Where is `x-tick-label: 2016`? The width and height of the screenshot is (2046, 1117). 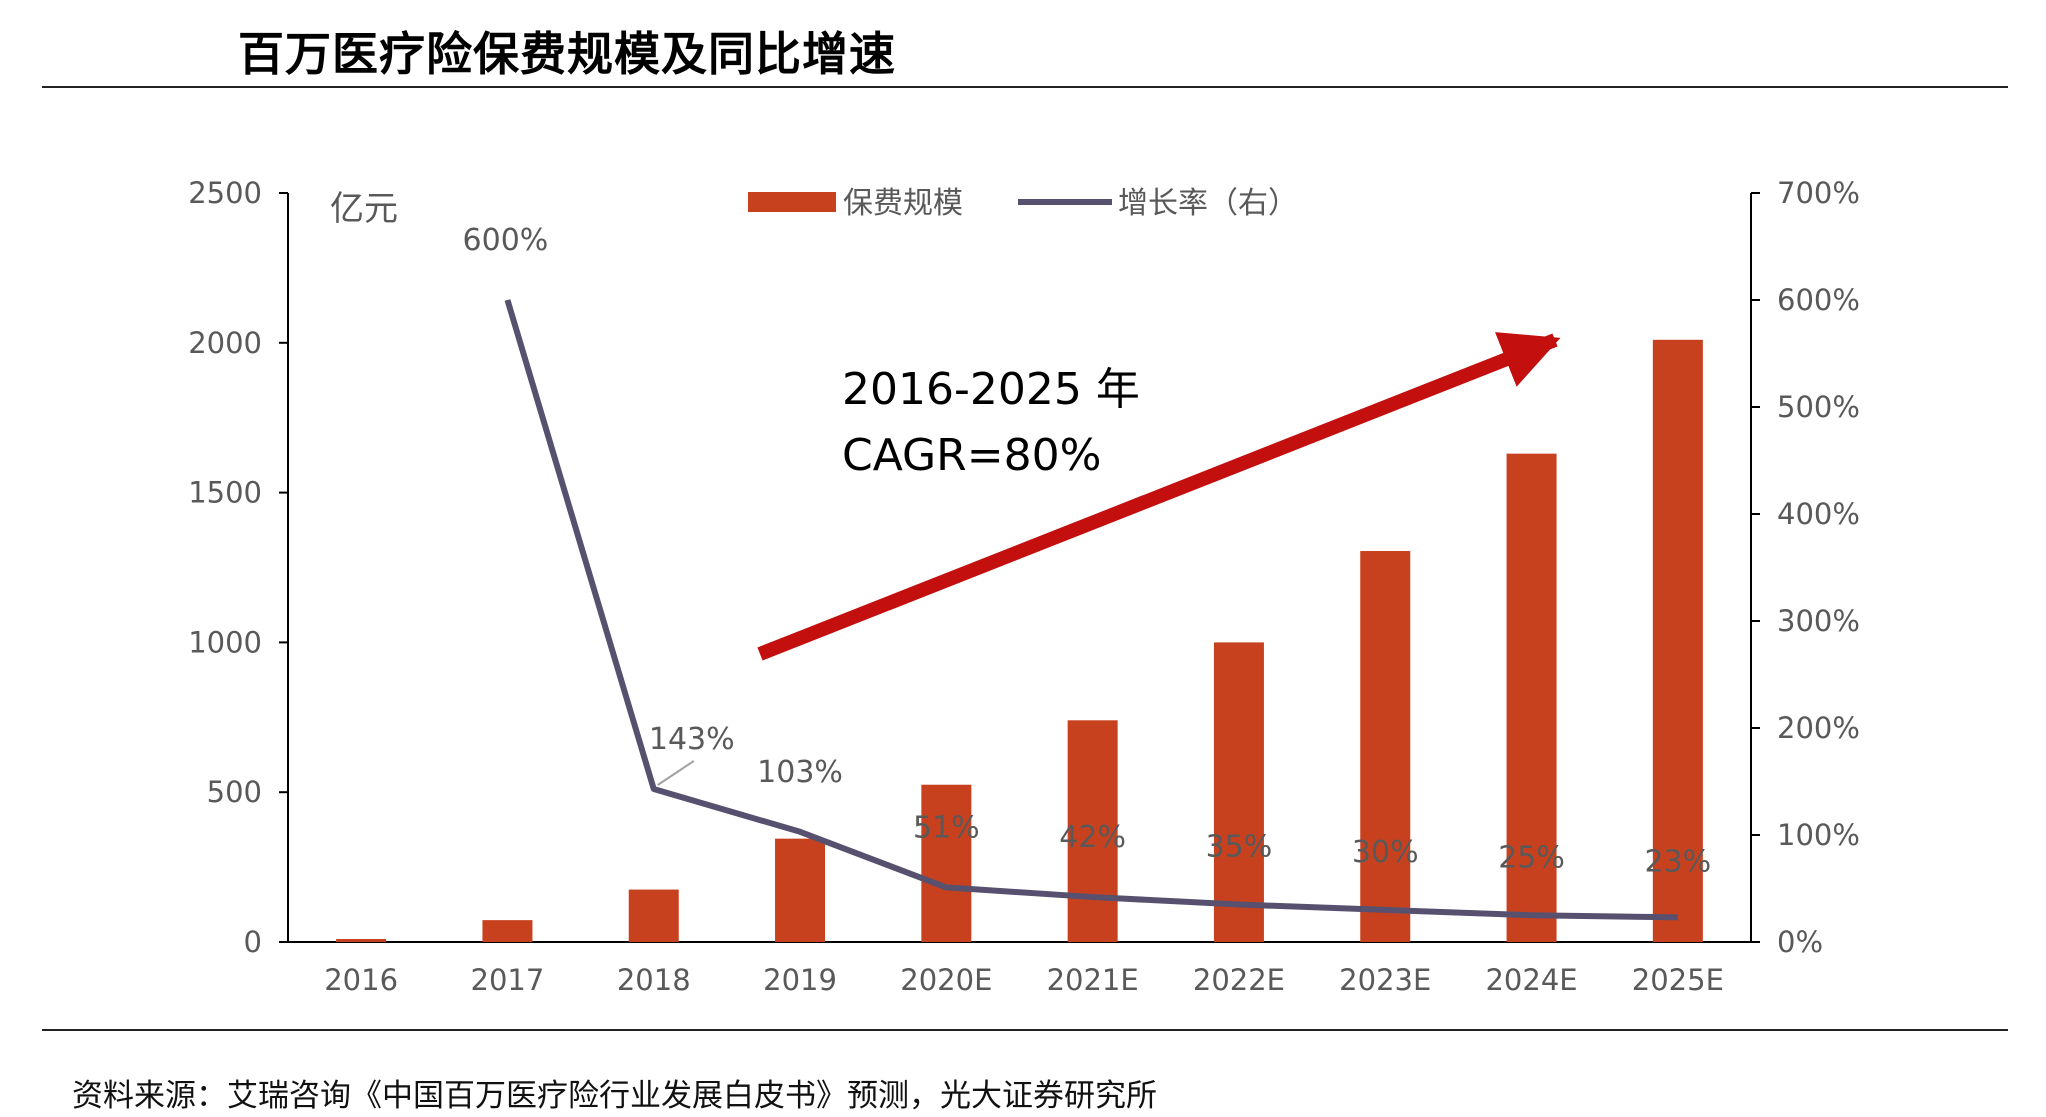 x-tick-label: 2016 is located at coordinates (361, 980).